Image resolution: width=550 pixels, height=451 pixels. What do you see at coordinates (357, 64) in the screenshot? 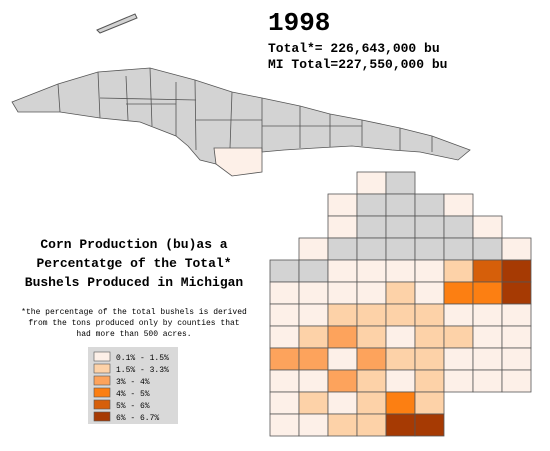
I see `mi-total-label: MI Total=227,550,000 bu` at bounding box center [357, 64].